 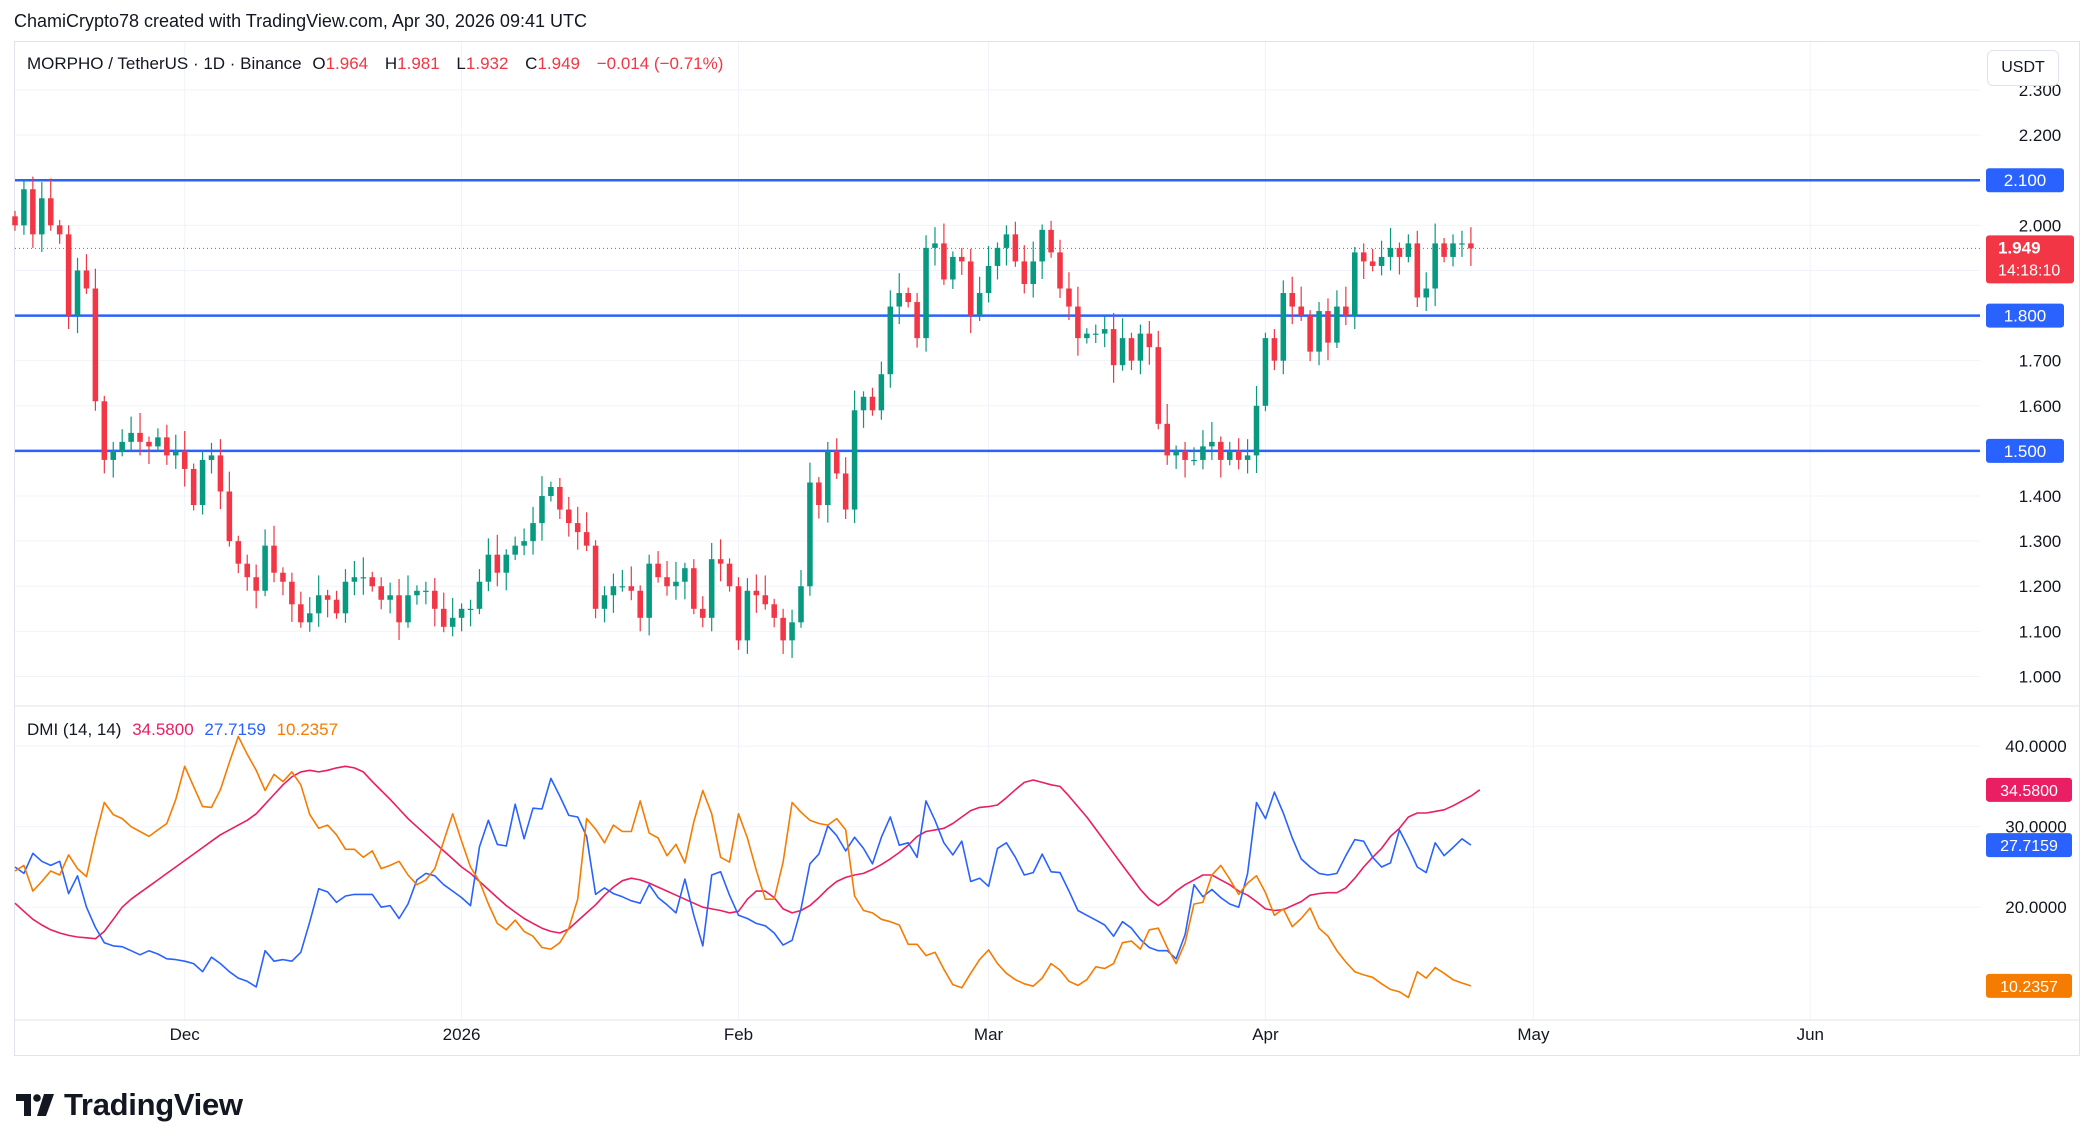 I want to click on dmi-value-tag, so click(x=2029, y=845).